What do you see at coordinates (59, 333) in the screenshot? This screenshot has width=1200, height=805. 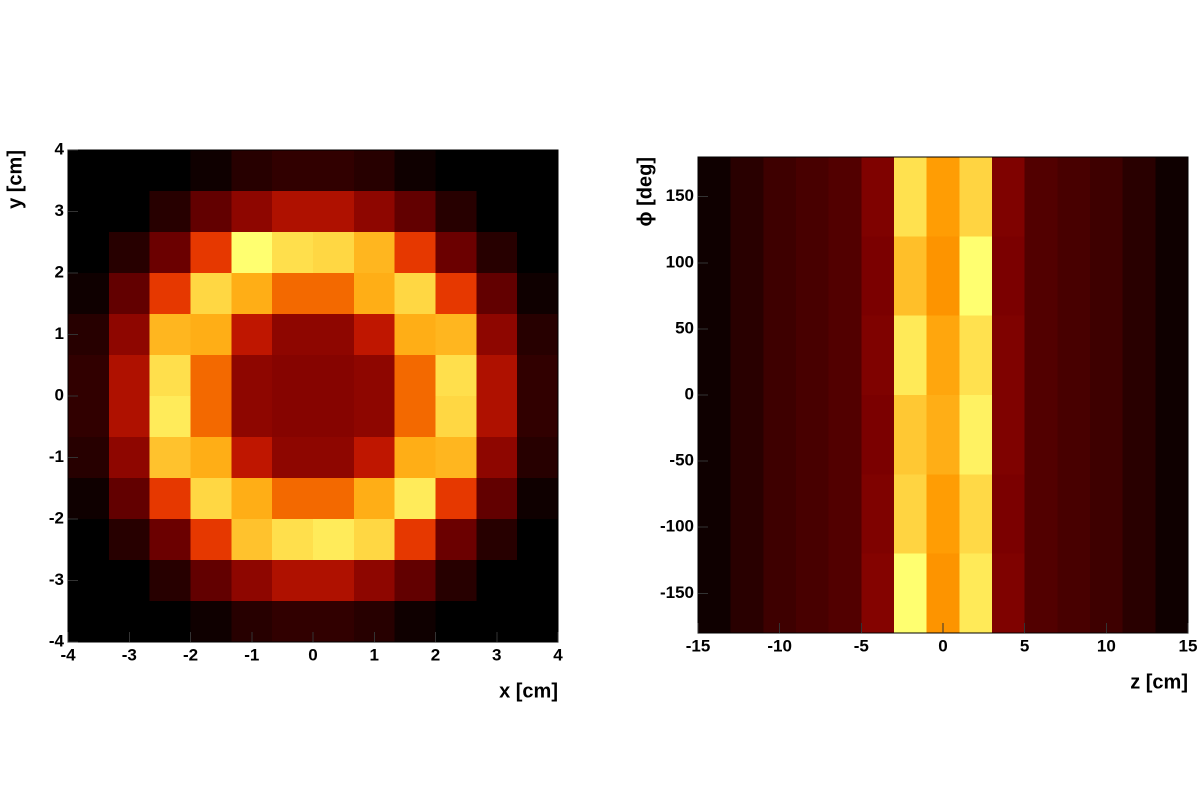 I see `y-tick-label: 1` at bounding box center [59, 333].